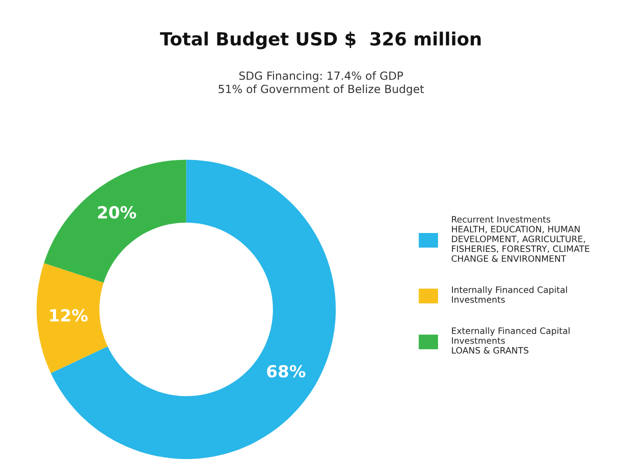 The width and height of the screenshot is (642, 476). I want to click on chart-subtitle: SDG Financing: 17.4% of GDP 51% of Government of Belize Budget, so click(321, 83).